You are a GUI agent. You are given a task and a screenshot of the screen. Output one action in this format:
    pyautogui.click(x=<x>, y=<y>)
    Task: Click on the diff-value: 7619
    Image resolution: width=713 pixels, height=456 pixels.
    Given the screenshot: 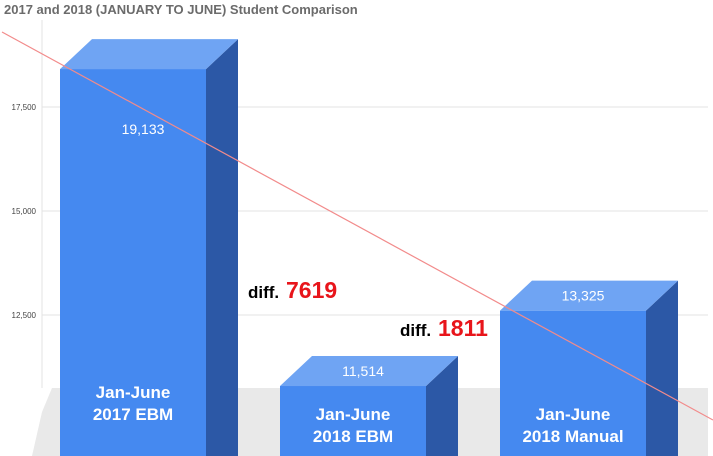 What is the action you would take?
    pyautogui.click(x=311, y=290)
    